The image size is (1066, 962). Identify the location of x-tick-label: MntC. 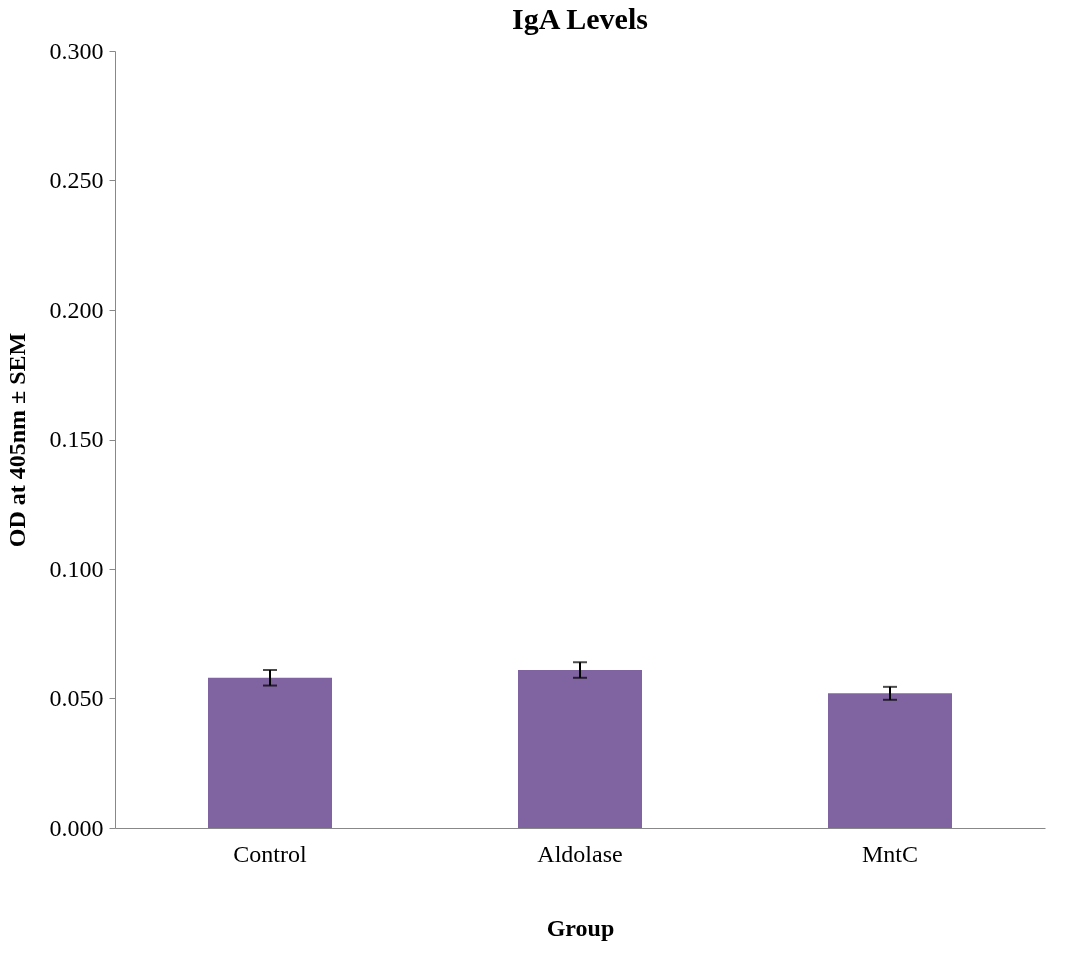
(890, 853).